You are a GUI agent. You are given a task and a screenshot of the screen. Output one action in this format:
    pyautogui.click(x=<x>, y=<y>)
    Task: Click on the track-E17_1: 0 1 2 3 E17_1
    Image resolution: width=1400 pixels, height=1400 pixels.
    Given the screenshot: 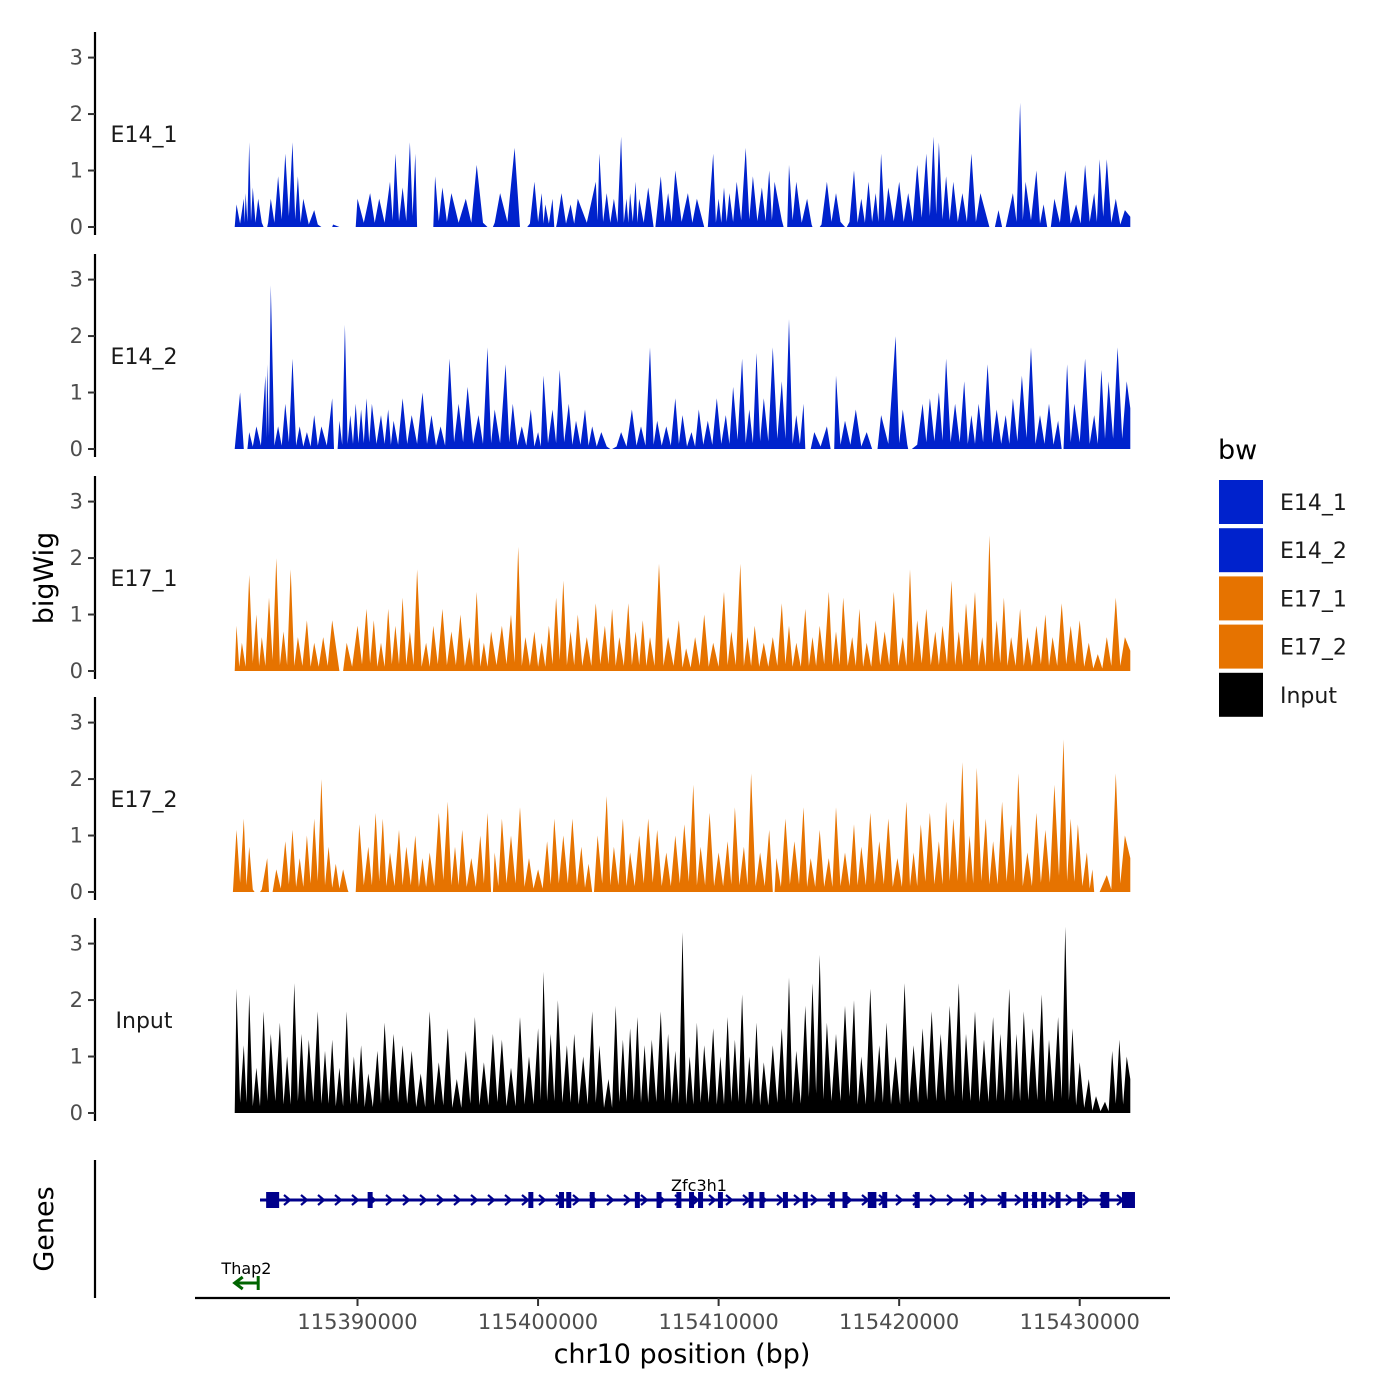 What is the action you would take?
    pyautogui.click(x=600, y=579)
    